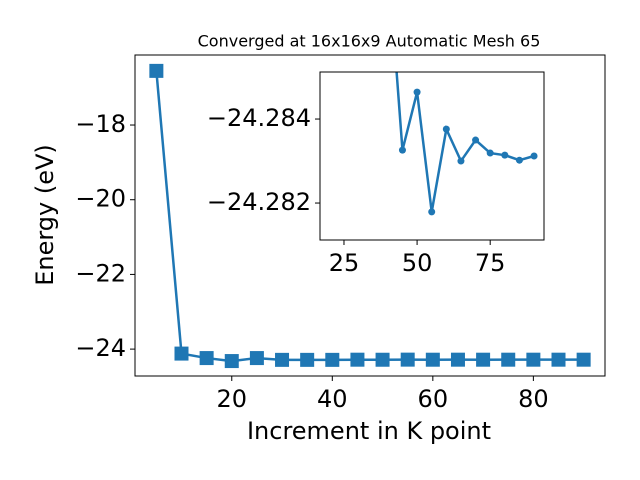  Describe the element at coordinates (100, 124) in the screenshot. I see `y-tick-label: −18` at that location.